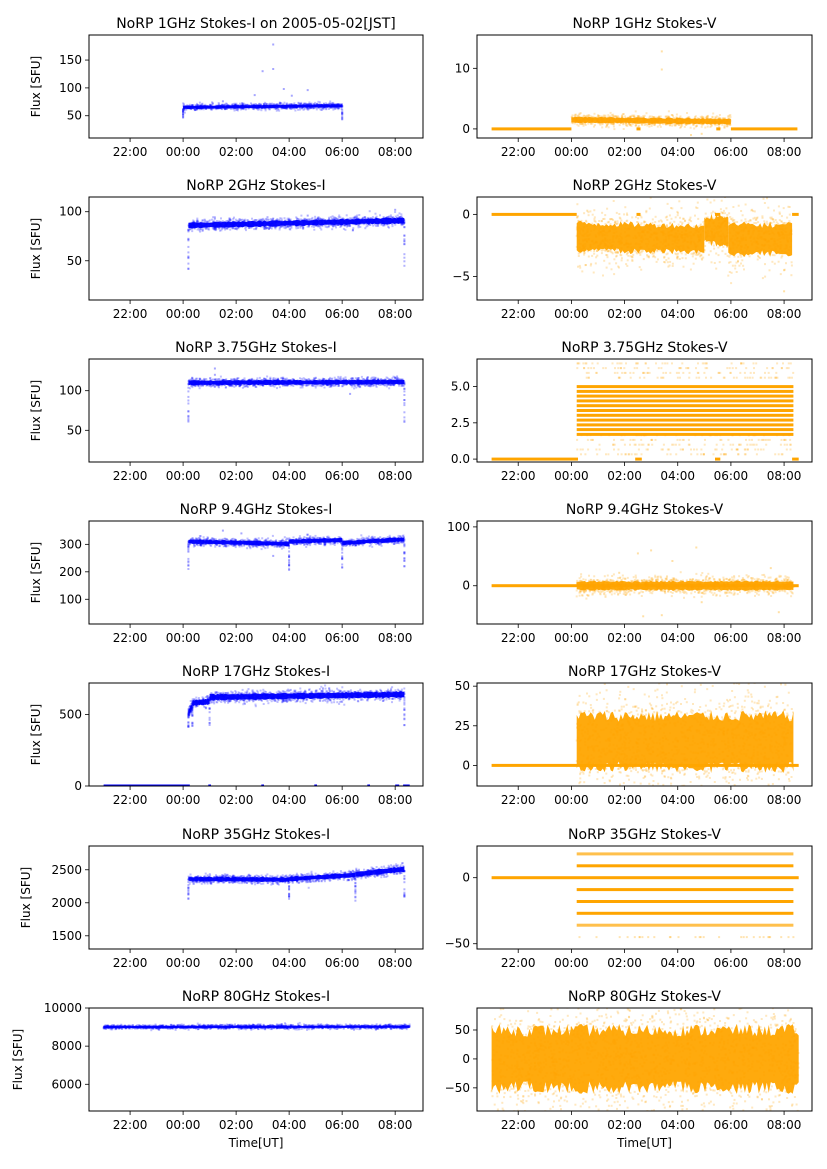 The image size is (827, 1169). What do you see at coordinates (461, 276) in the screenshot?
I see `y-tick-label: −5` at bounding box center [461, 276].